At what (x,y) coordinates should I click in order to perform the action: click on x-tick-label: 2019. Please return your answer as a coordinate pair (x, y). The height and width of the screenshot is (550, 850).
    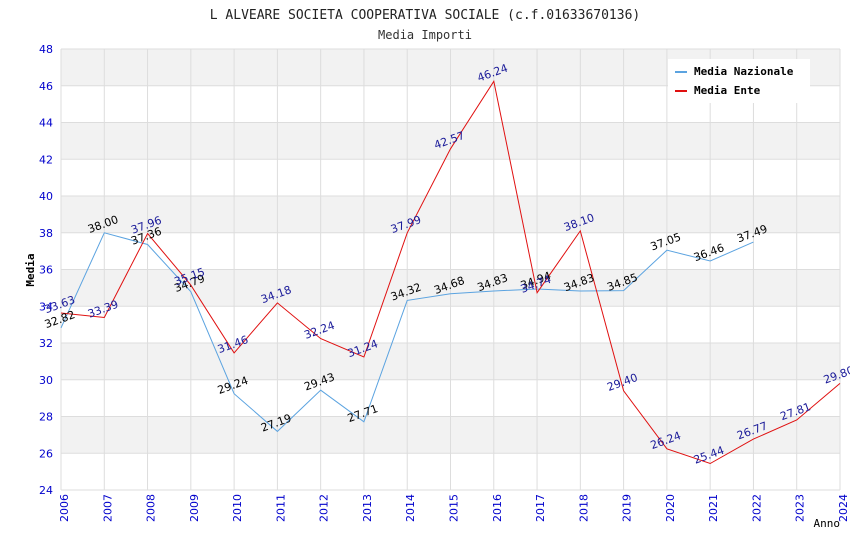
    Looking at the image, I should click on (627, 508).